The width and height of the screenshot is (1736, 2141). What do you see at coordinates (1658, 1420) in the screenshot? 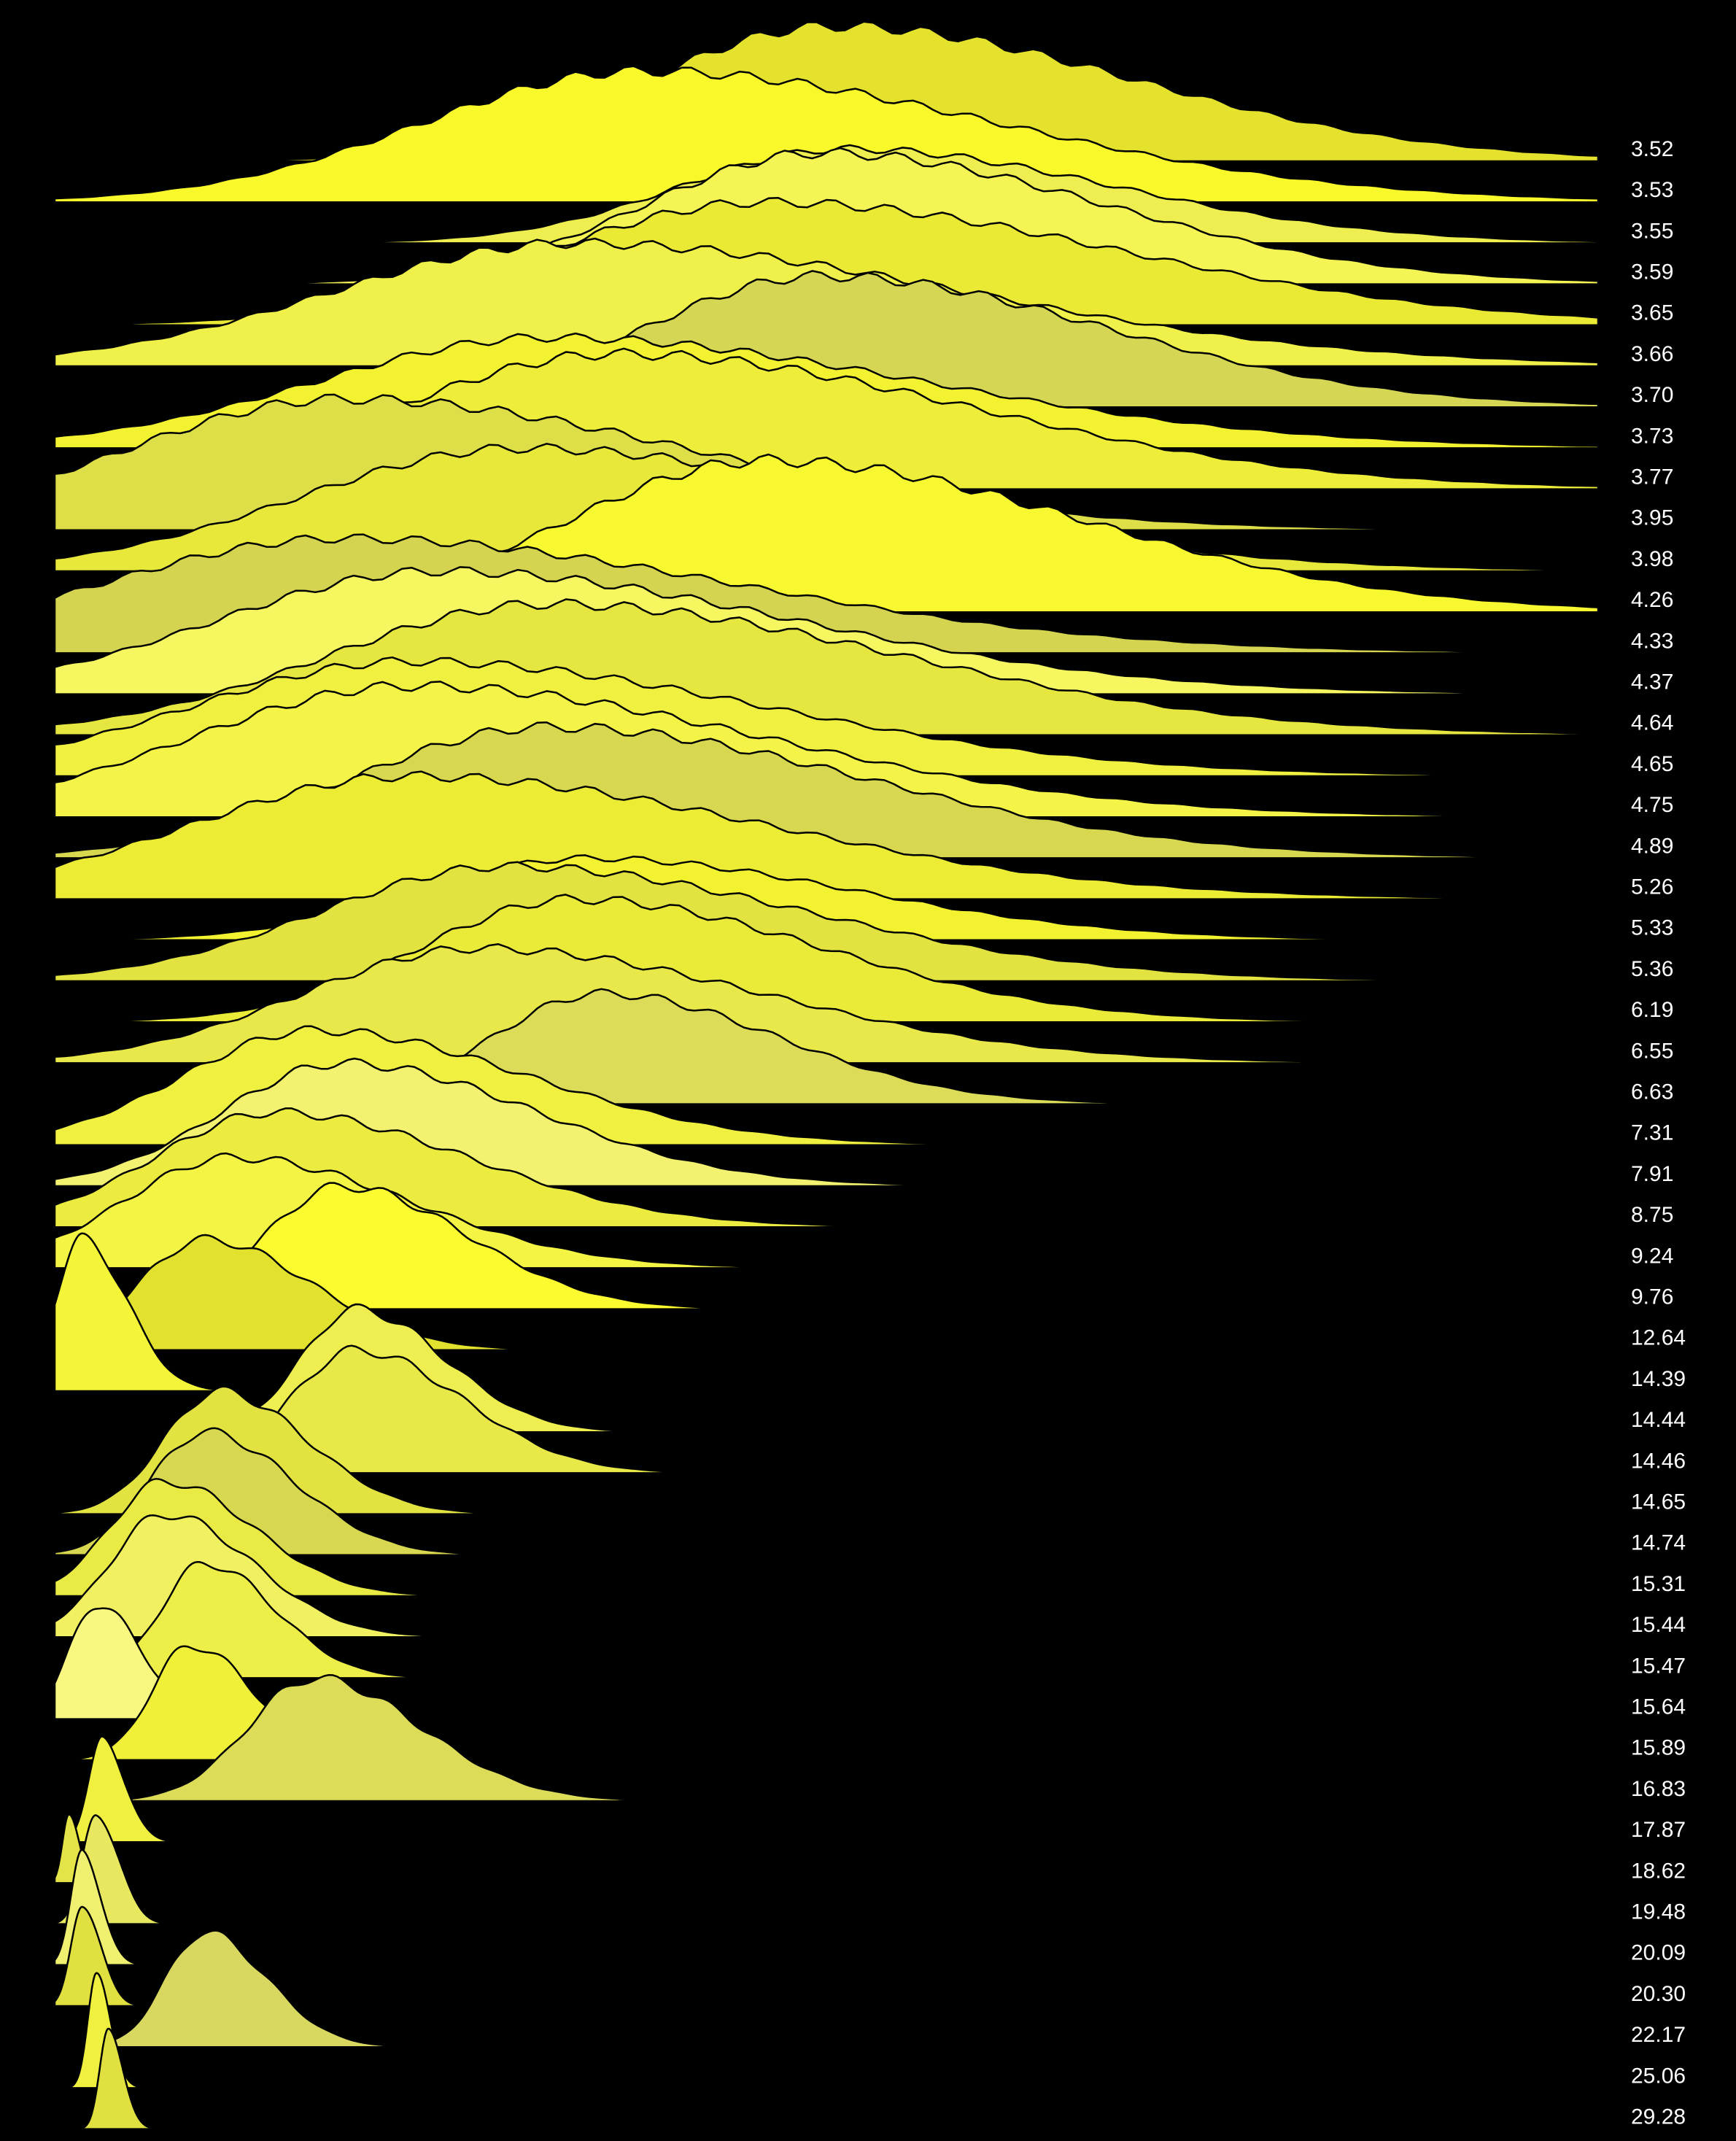
I see `ridge-label: 14.44` at bounding box center [1658, 1420].